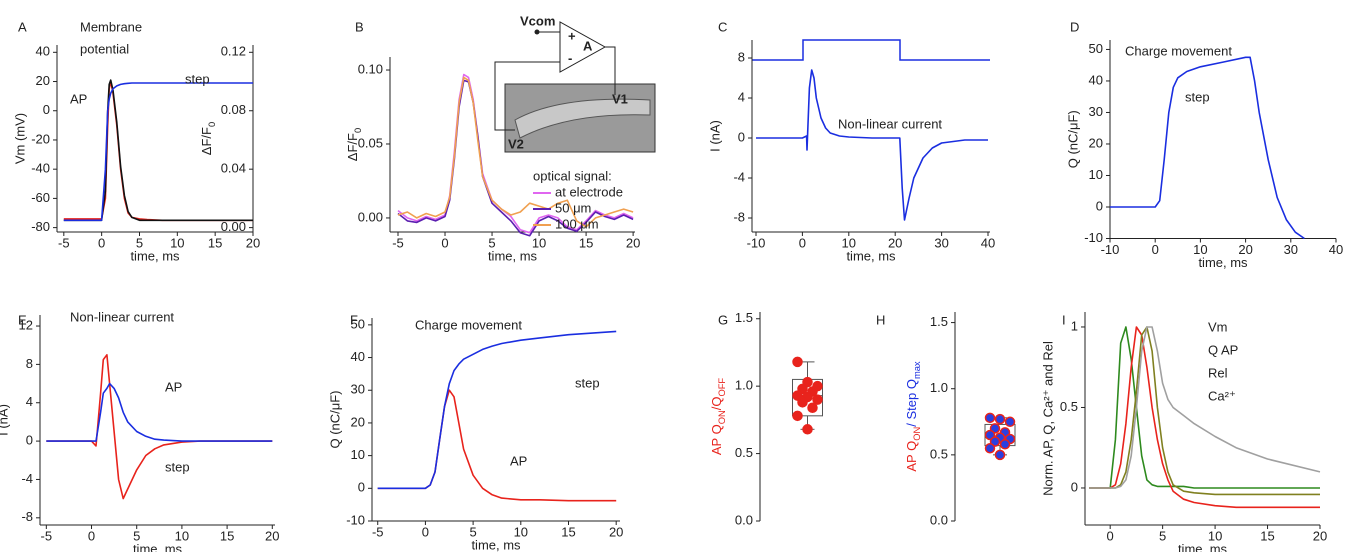 This screenshot has height=552, width=1347. I want to click on y-tick-label: -80, so click(40, 226).